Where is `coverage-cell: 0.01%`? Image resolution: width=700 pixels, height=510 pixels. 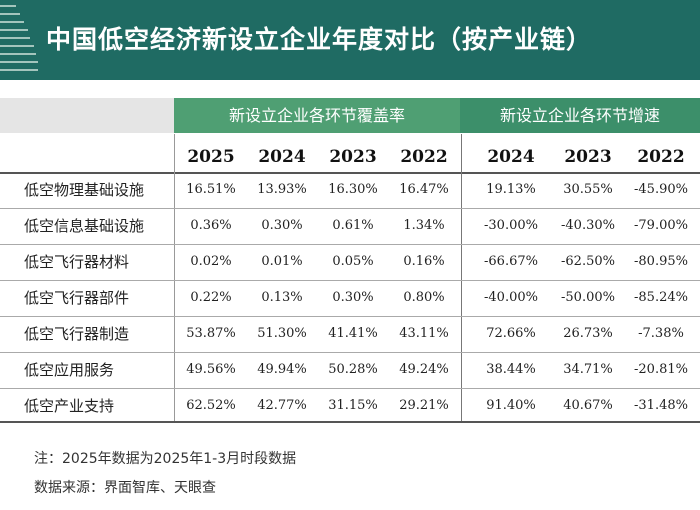
coverage-cell: 0.01% is located at coordinates (282, 261).